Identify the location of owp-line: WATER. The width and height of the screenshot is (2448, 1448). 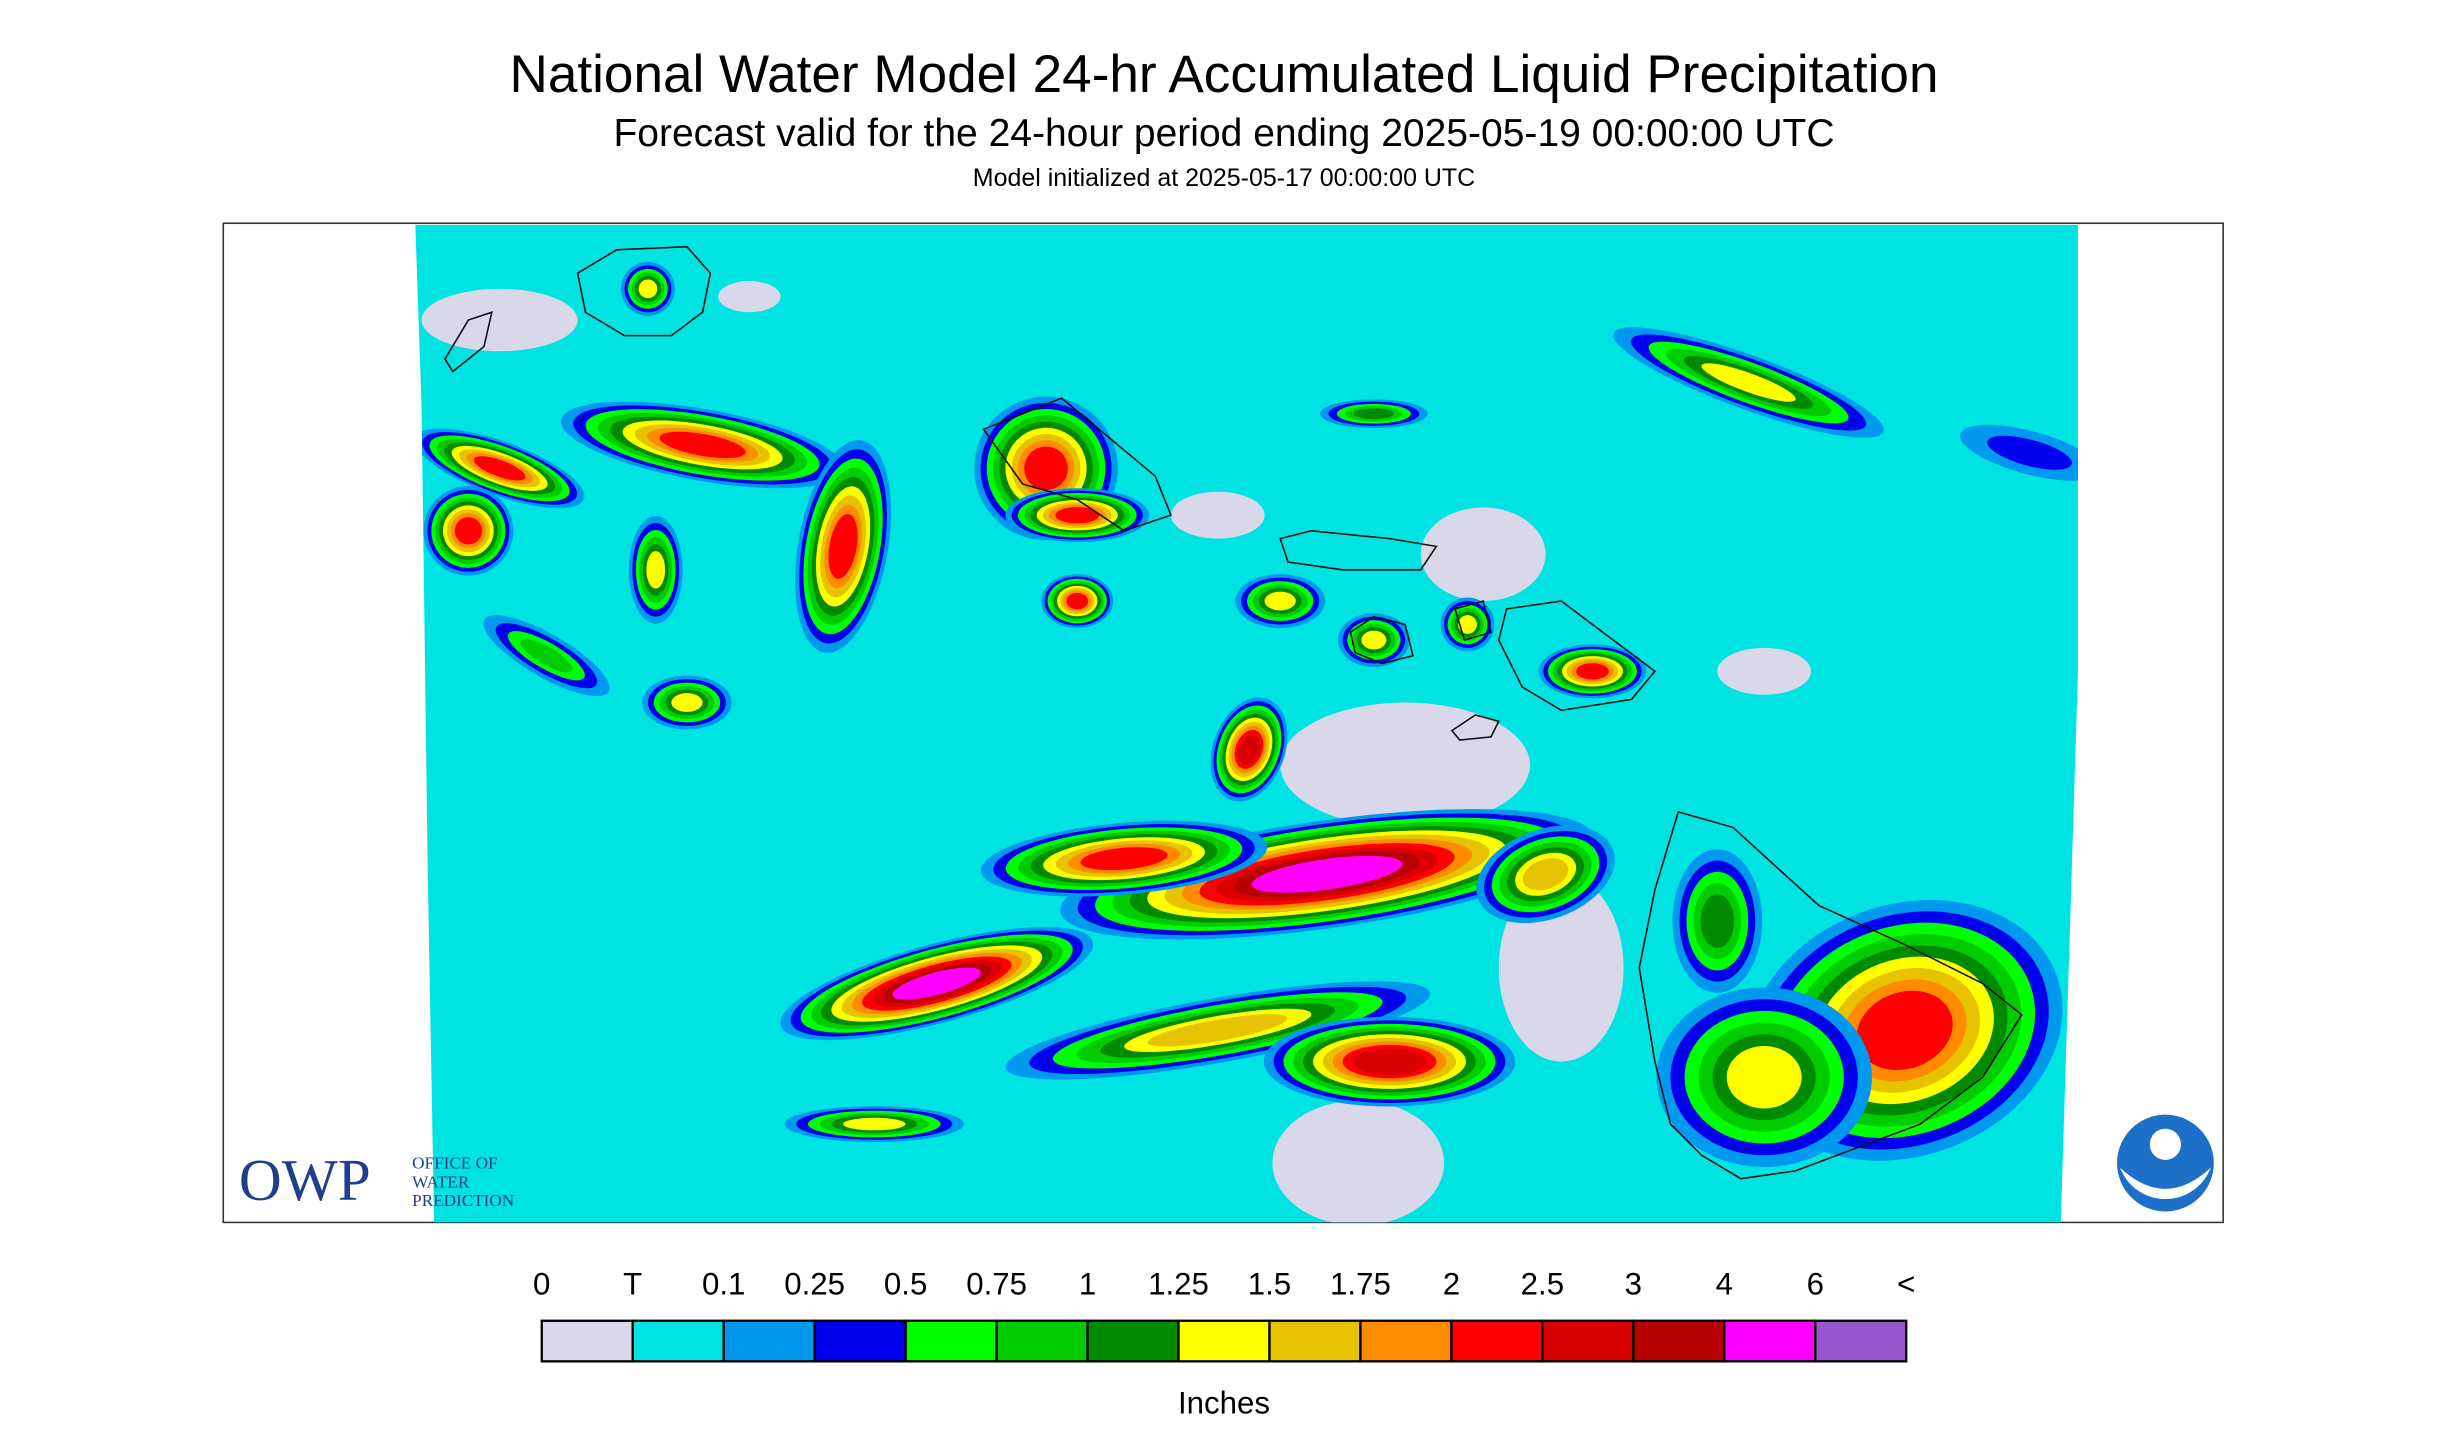
(441, 1181).